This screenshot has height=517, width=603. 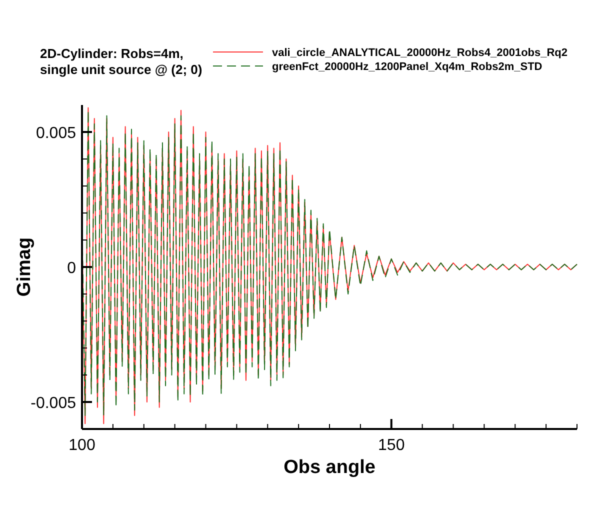 What do you see at coordinates (71, 268) in the screenshot?
I see `y-tick-label: 0` at bounding box center [71, 268].